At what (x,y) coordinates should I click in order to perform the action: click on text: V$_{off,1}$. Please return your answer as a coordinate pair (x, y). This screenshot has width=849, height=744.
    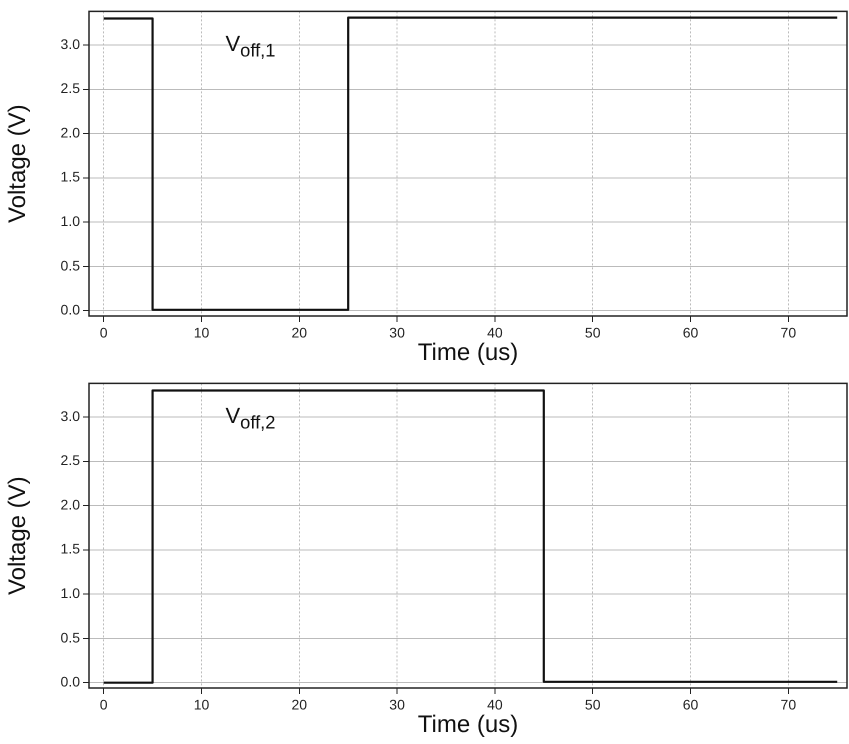
    Looking at the image, I should click on (250, 46).